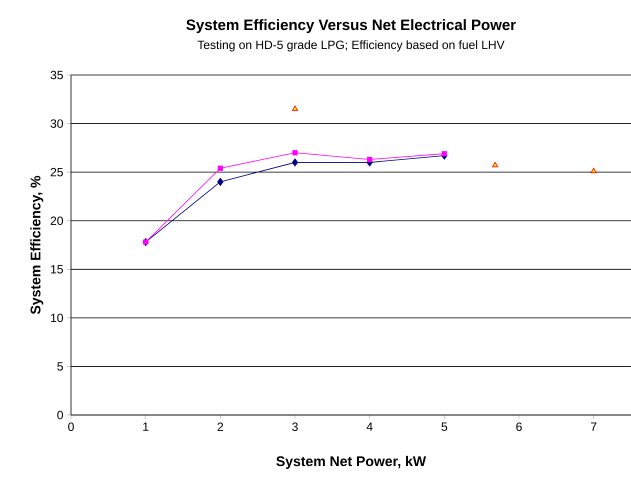 This screenshot has width=631, height=483. What do you see at coordinates (71, 427) in the screenshot?
I see `x-tick-label: 0` at bounding box center [71, 427].